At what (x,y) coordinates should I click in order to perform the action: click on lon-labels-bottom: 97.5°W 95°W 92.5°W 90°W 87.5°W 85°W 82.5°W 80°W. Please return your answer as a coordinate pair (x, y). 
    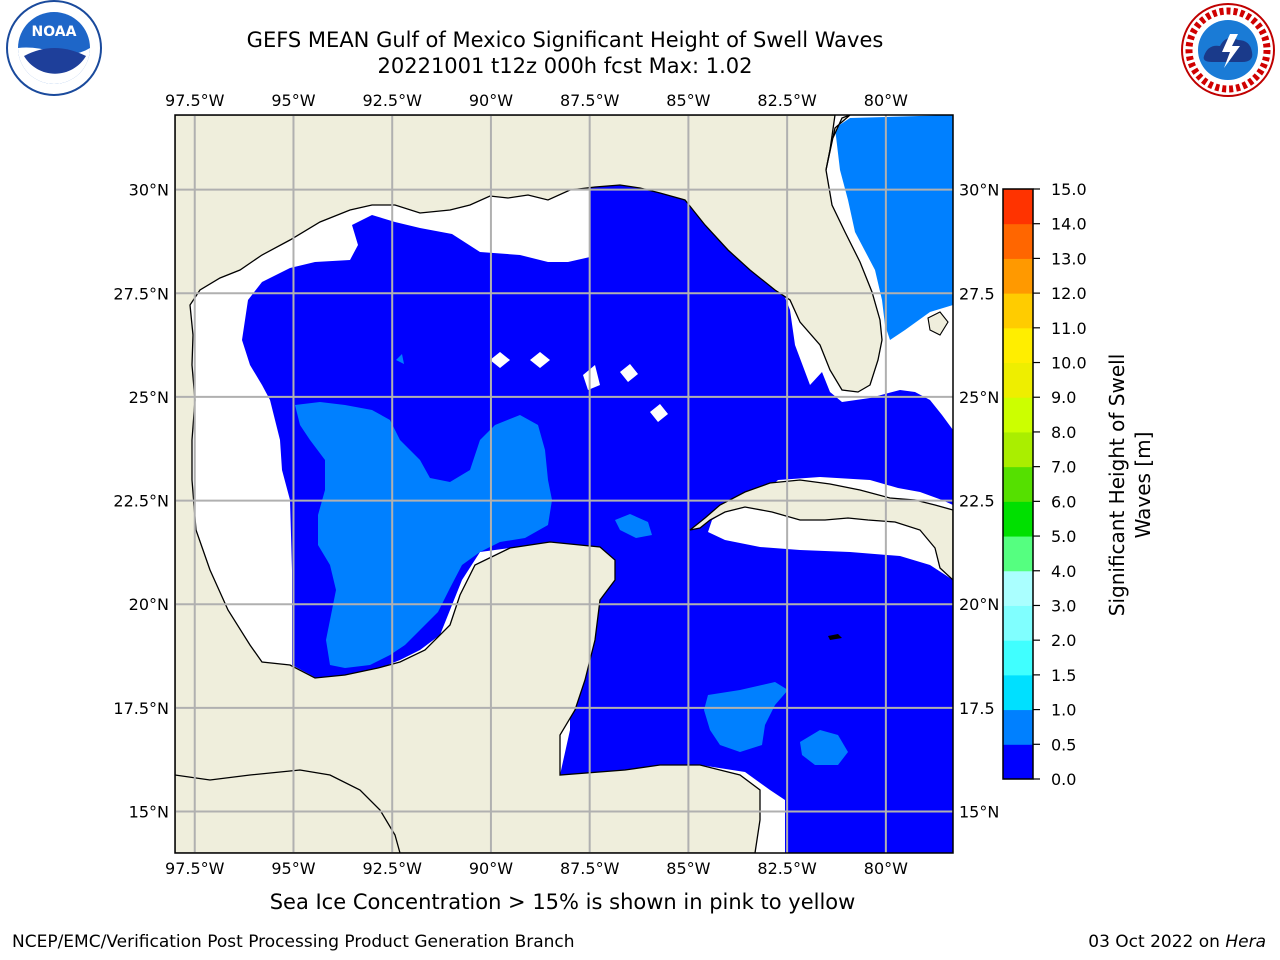
    Looking at the image, I should click on (536, 868).